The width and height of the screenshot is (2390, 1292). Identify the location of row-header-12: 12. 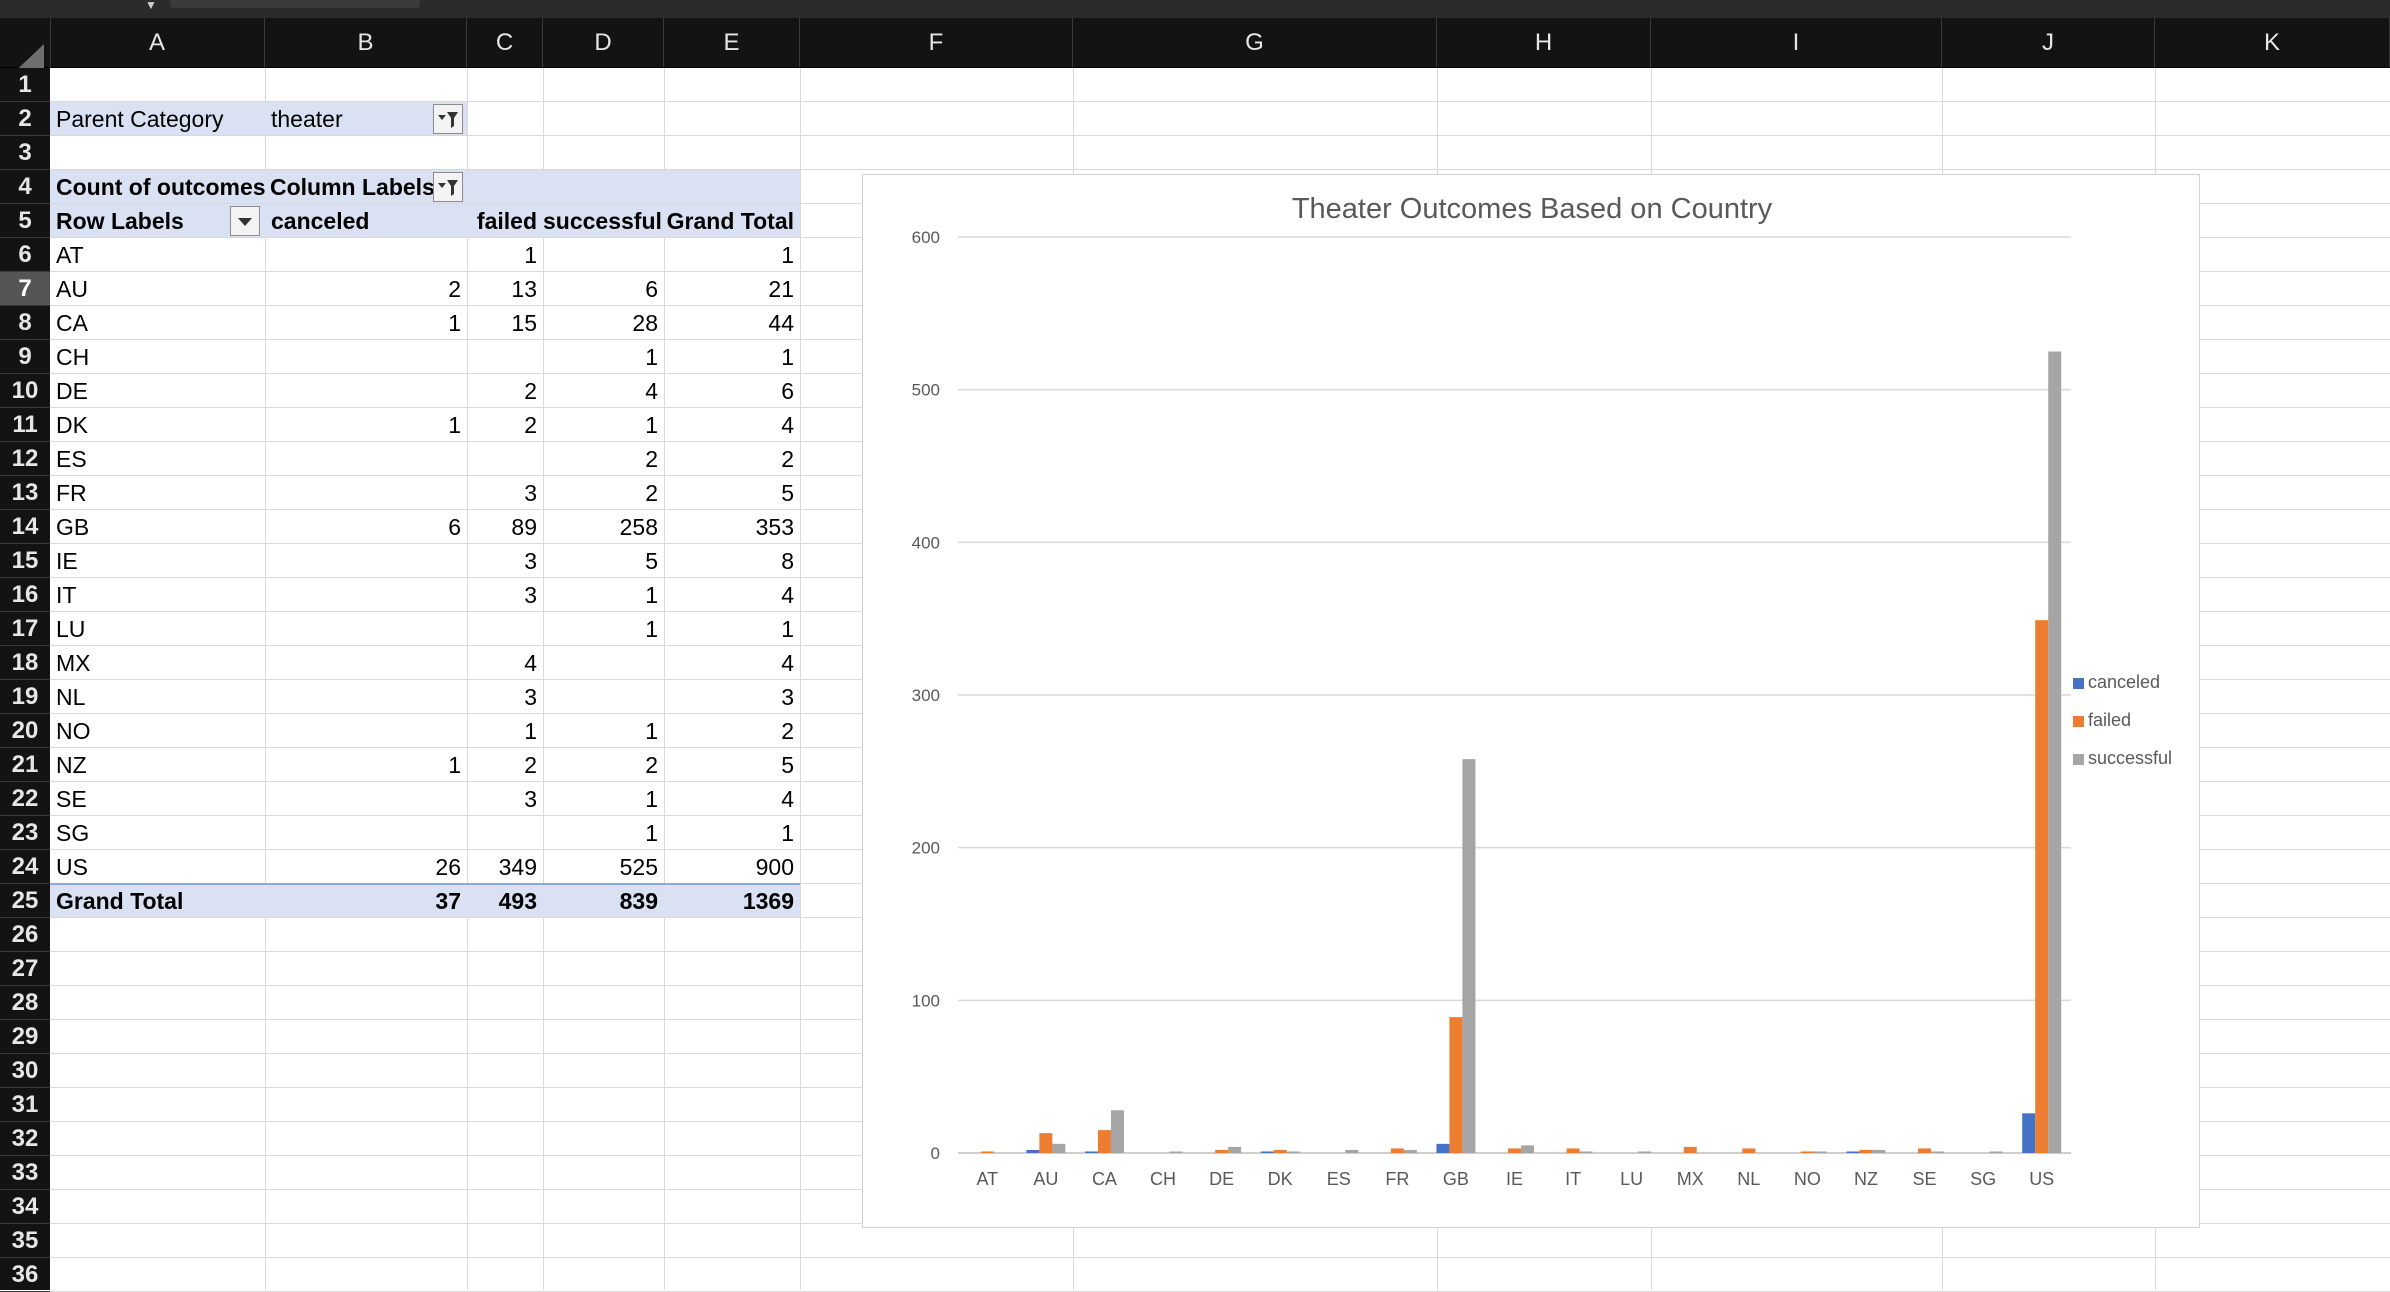
(25, 459).